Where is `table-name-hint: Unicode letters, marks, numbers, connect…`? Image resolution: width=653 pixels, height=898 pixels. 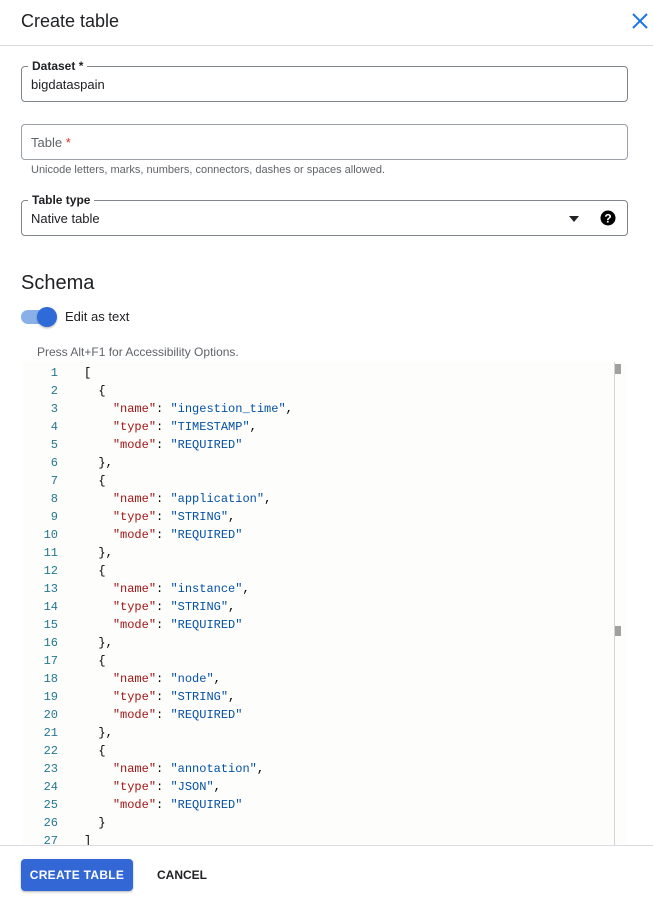 table-name-hint: Unicode letters, marks, numbers, connect… is located at coordinates (208, 170).